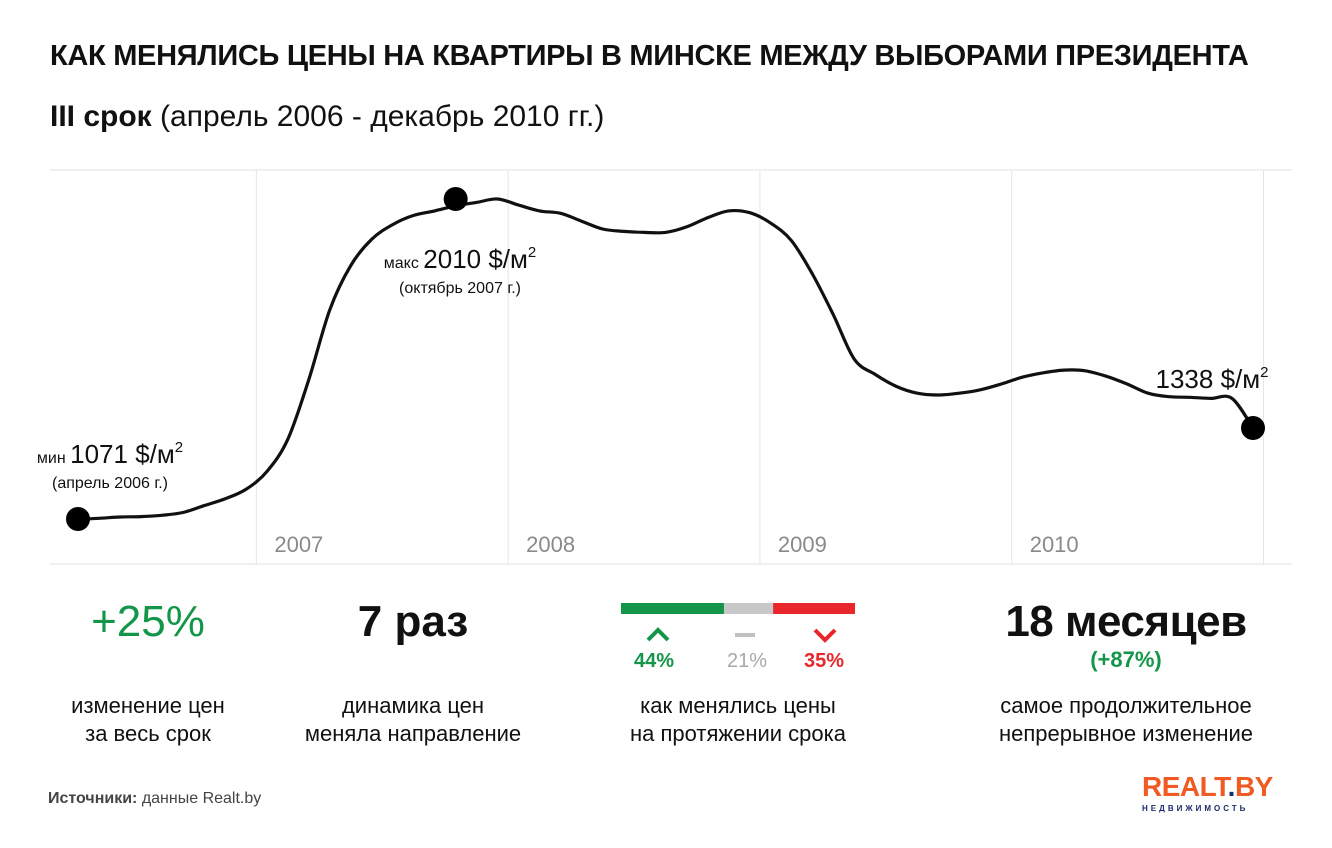 This screenshot has height=848, width=1332. I want to click on reversals-description: динамика цен меняла направление, so click(413, 720).